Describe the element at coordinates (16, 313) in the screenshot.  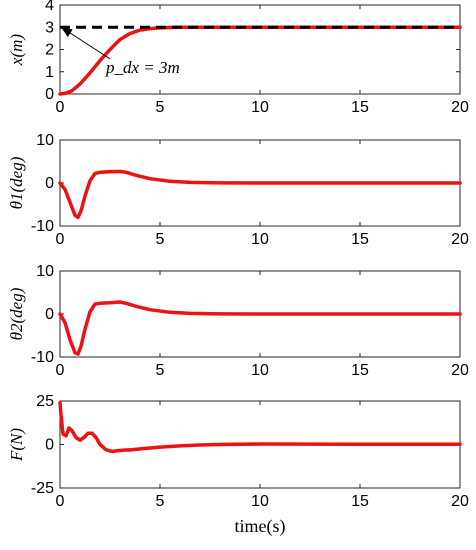
I see `y-axis-label: θ2(deg)` at that location.